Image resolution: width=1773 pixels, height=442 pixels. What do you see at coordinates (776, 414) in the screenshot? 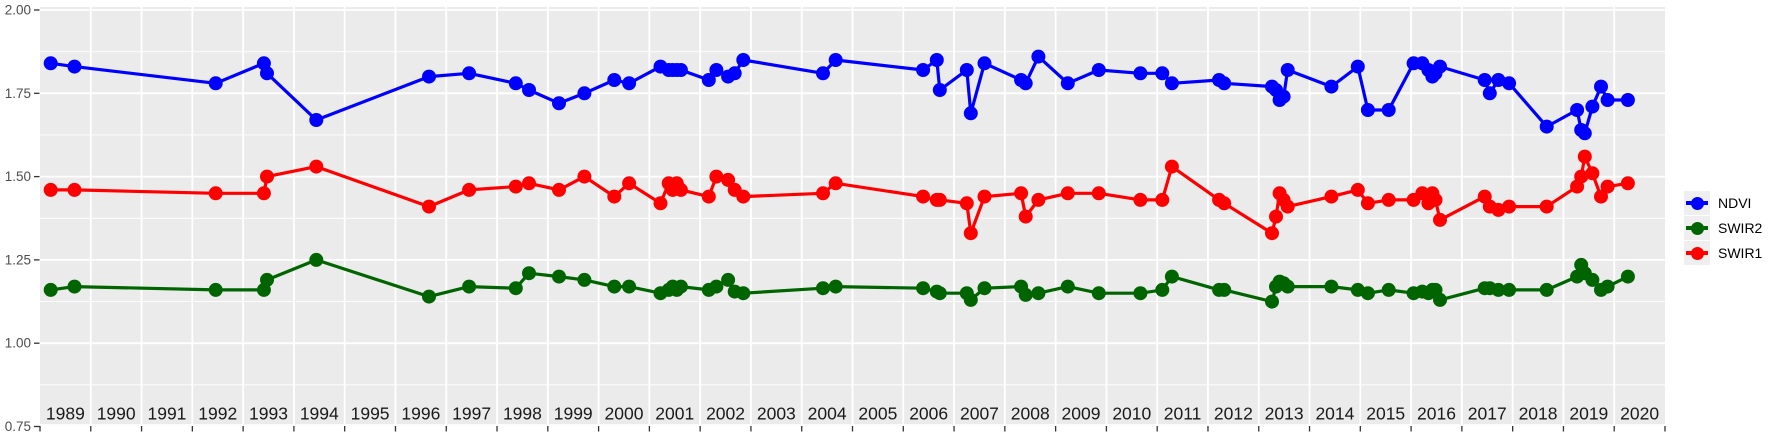
I see `x-axis-label: 2003` at bounding box center [776, 414].